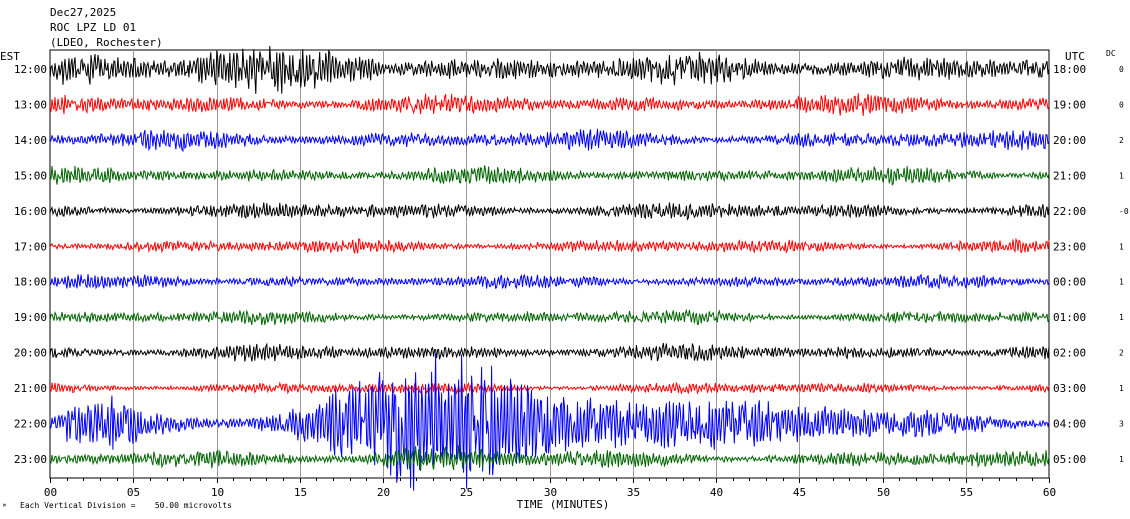  What do you see at coordinates (30, 211) in the screenshot?
I see `est-hour-label: 16:00` at bounding box center [30, 211].